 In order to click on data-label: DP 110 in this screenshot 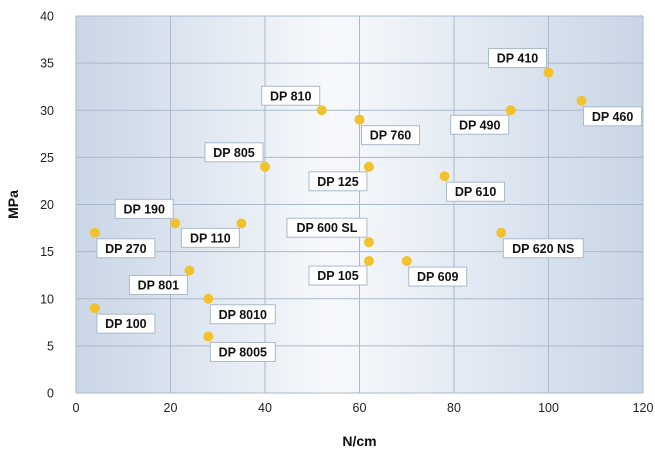, I will do `click(210, 237)`.